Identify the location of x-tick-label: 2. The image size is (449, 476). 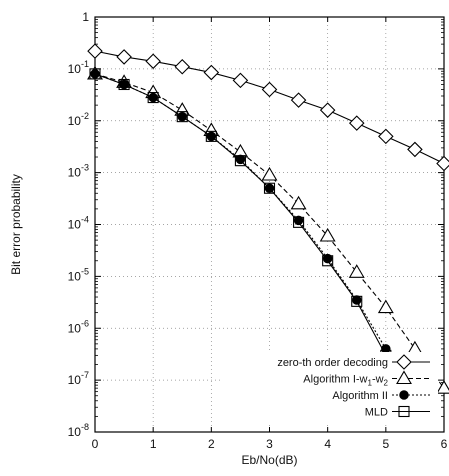
(211, 444).